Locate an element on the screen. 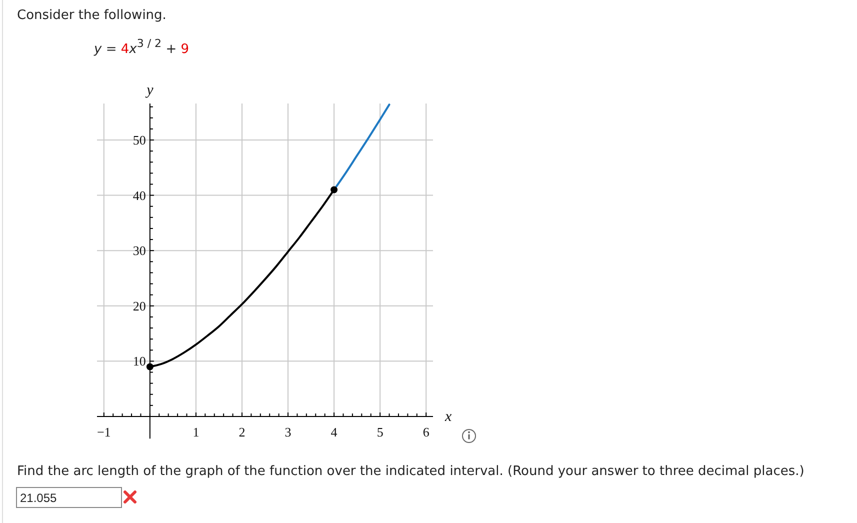 The image size is (857, 523). x-tick-label: −1 is located at coordinates (103, 432).